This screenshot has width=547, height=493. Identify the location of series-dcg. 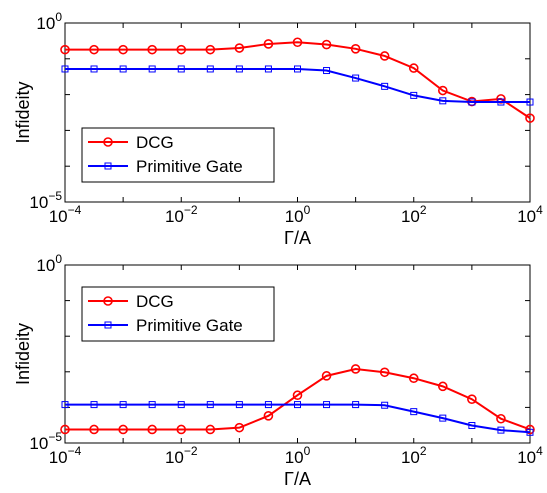
(297, 399).